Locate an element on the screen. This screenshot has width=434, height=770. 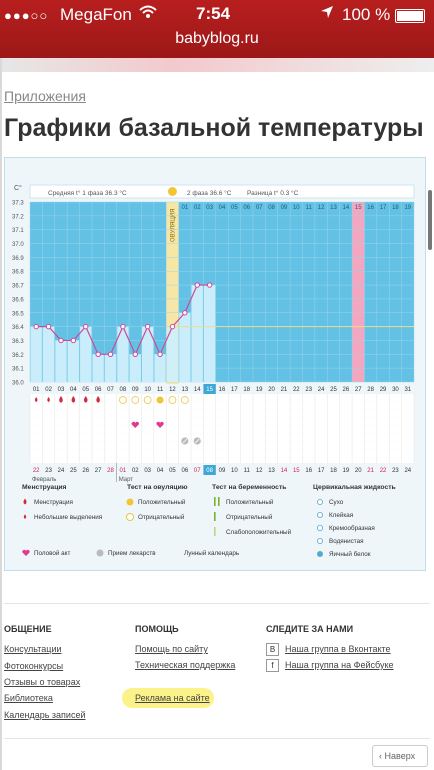
legend-item: Прием лекарств is located at coordinates (132, 553).